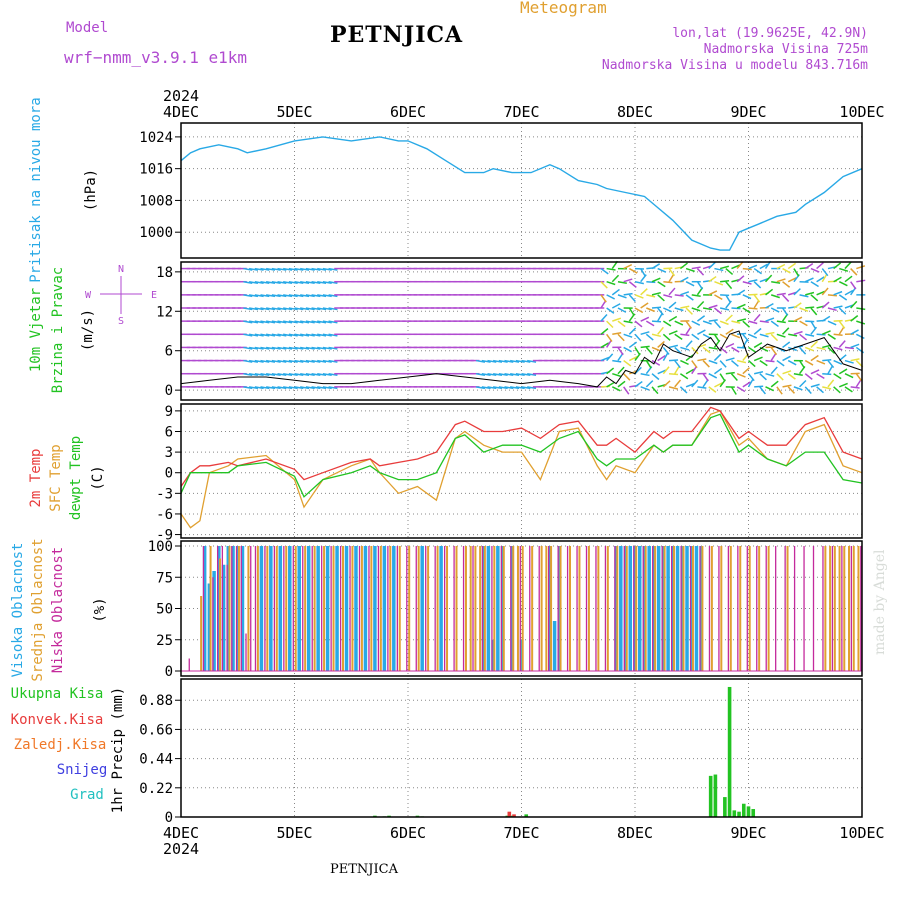  What do you see at coordinates (181, 112) in the screenshot?
I see `time-tick-label-top: 4DEC` at bounding box center [181, 112].